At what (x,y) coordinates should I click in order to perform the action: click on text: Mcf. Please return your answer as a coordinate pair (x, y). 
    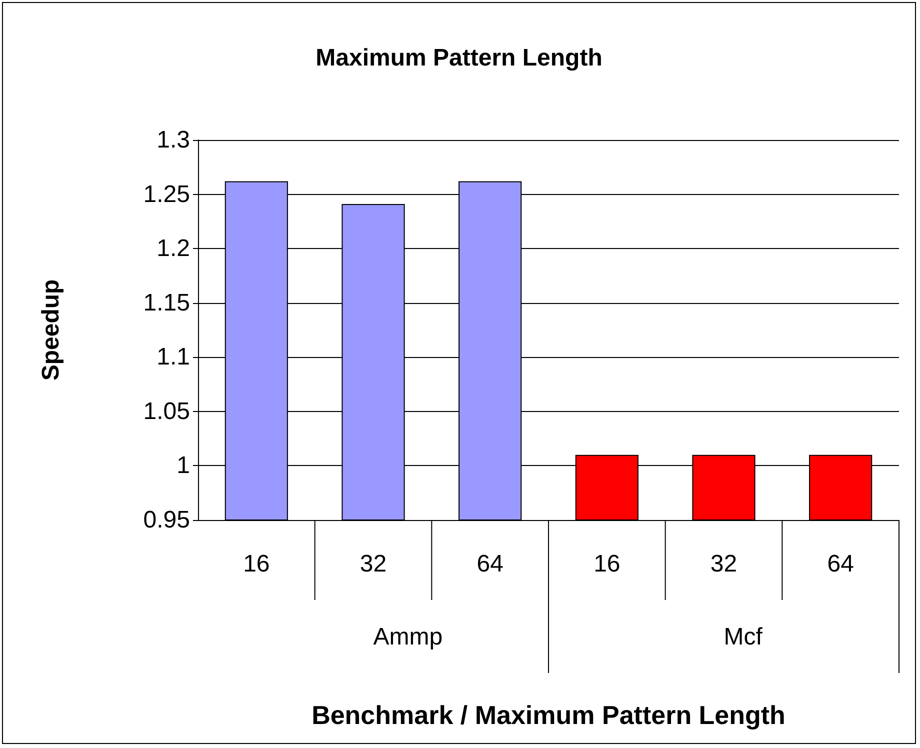
    Looking at the image, I should click on (743, 637).